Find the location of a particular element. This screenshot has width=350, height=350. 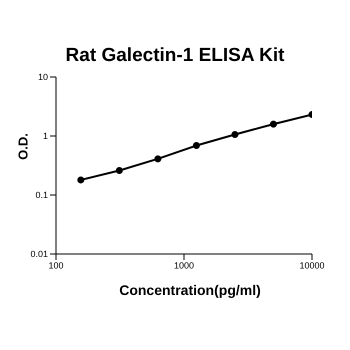

x-tick-label: 1000 is located at coordinates (184, 265).